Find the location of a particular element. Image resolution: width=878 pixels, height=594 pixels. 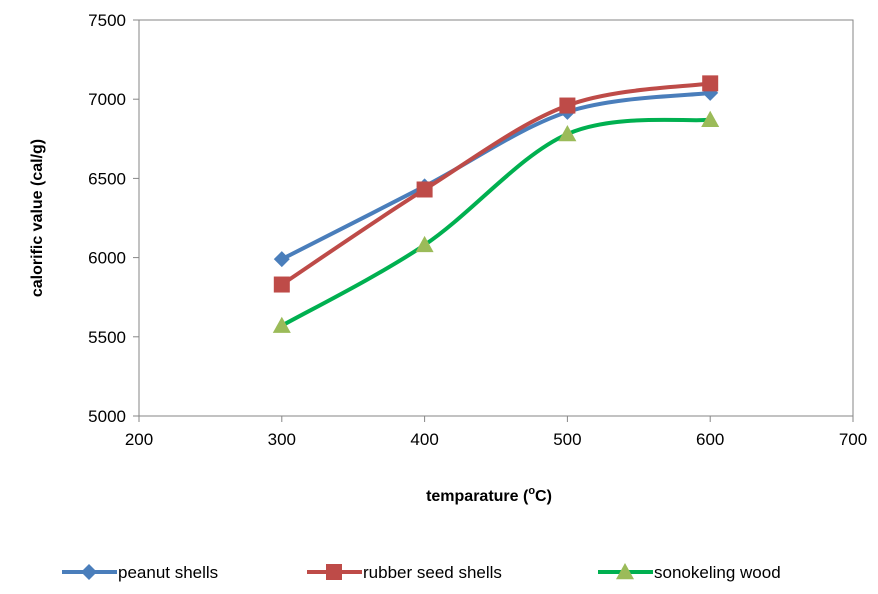

series-line is located at coordinates (495, 175).